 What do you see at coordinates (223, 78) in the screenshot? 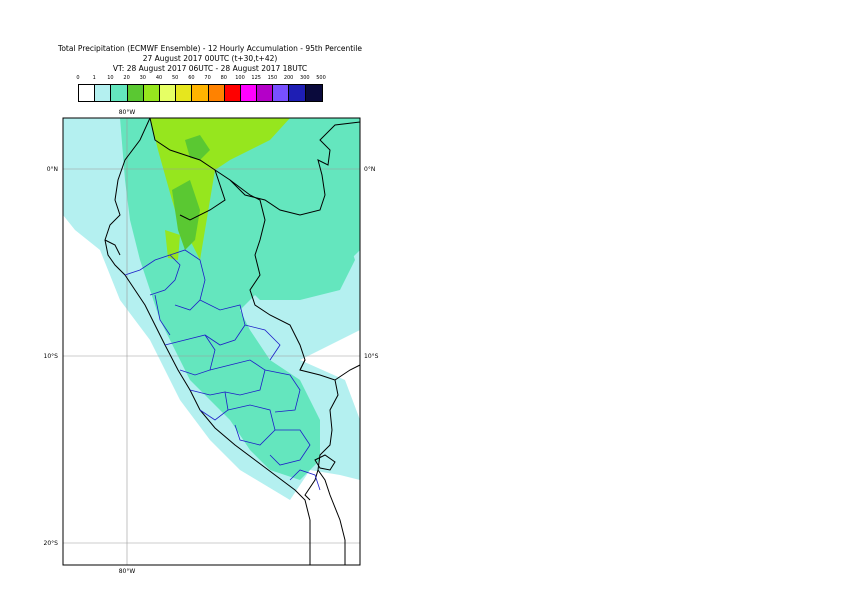
I see `legend-label: 80` at bounding box center [223, 78].